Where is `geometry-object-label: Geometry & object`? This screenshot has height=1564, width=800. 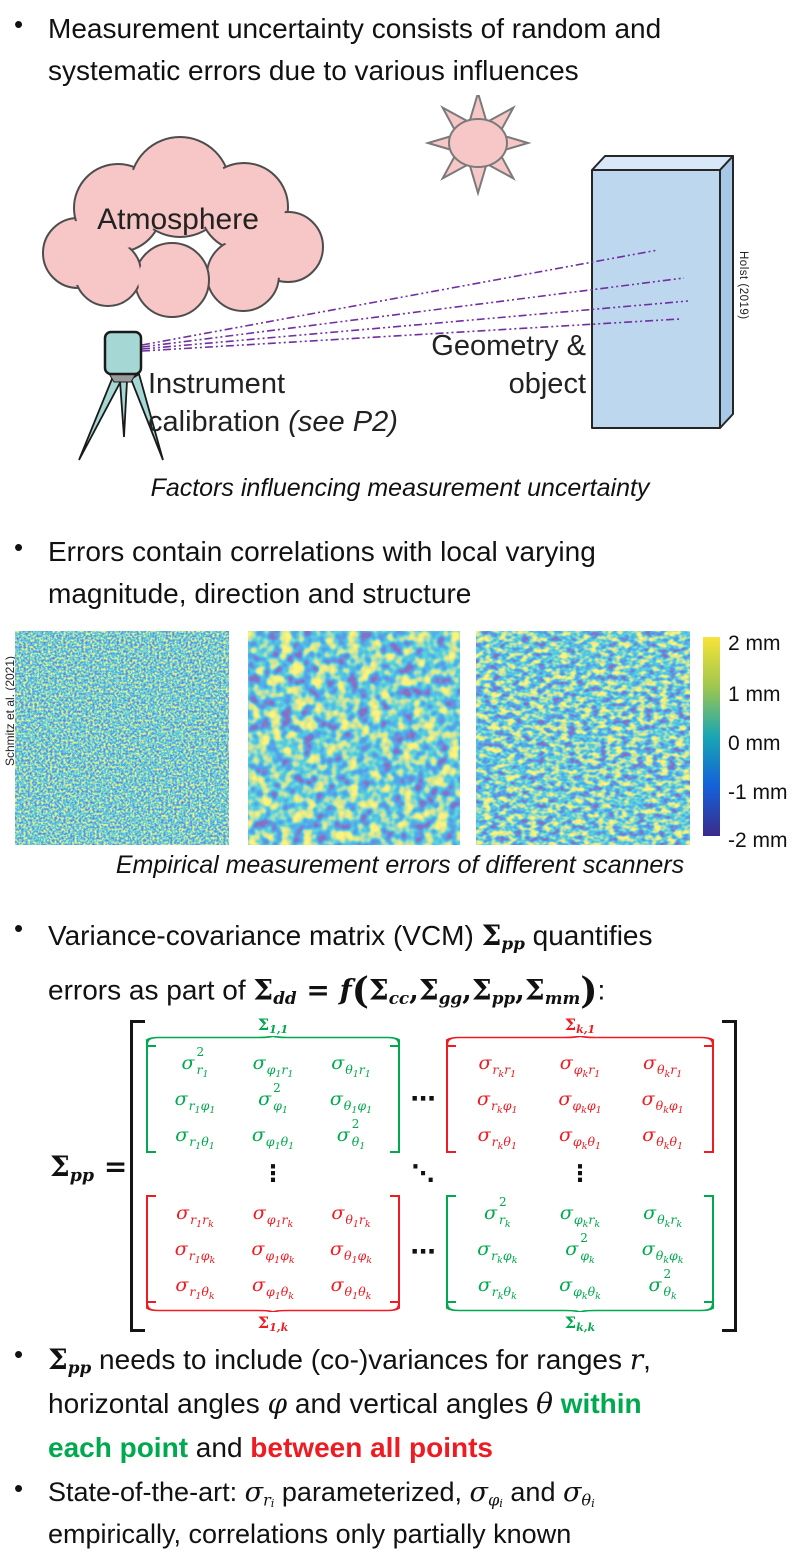 geometry-object-label: Geometry & object is located at coordinates (508, 365).